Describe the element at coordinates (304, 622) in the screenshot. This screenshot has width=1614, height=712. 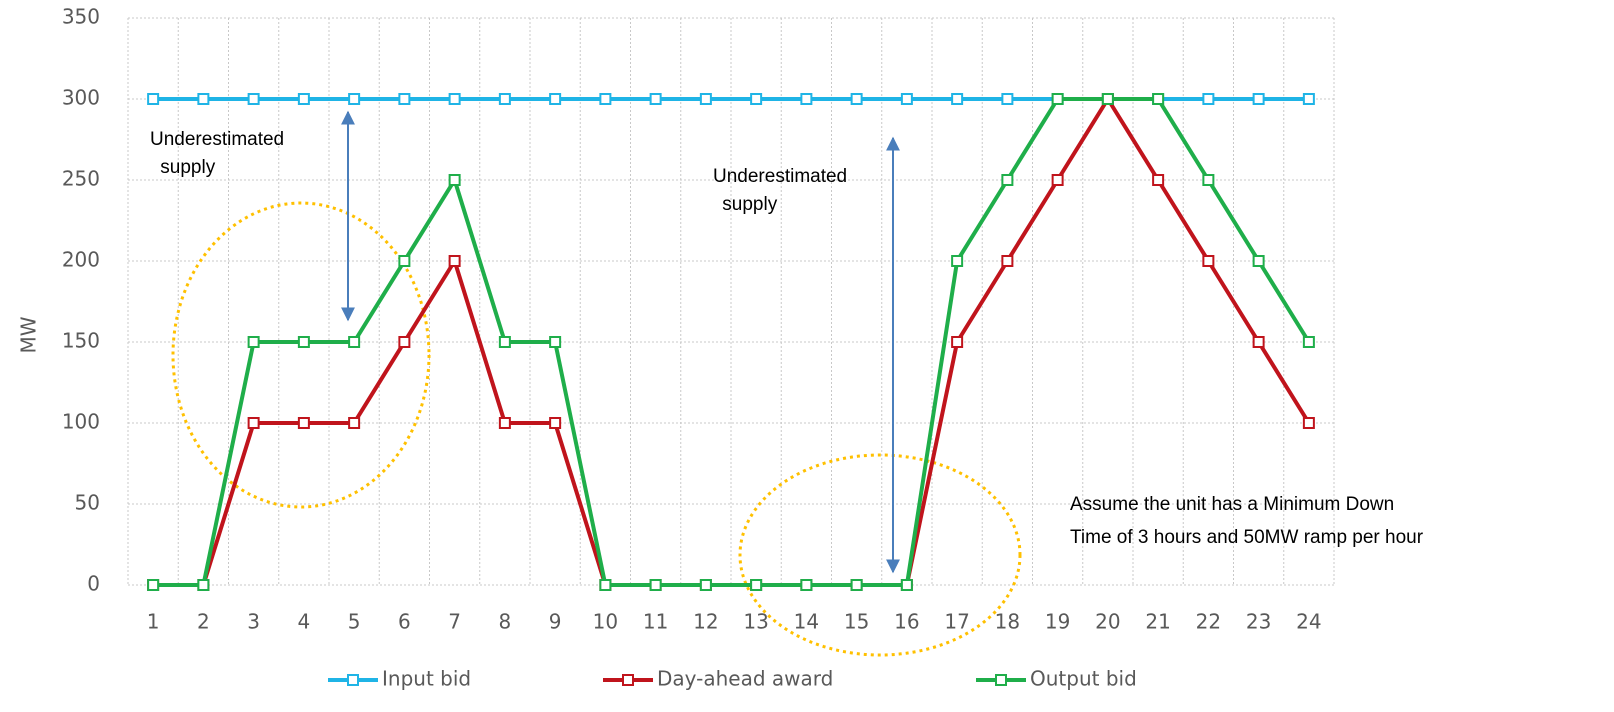
I see `x-tick-label: 4` at that location.